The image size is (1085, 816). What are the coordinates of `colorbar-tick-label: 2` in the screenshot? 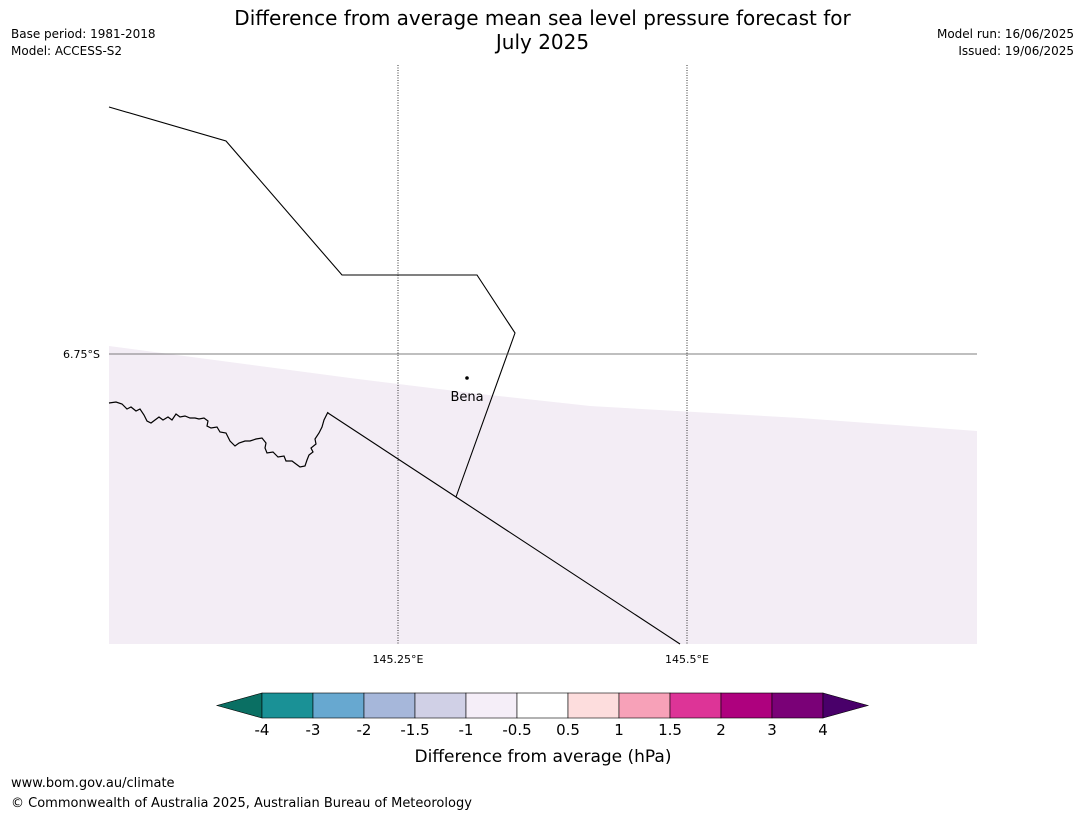 It's located at (721, 730).